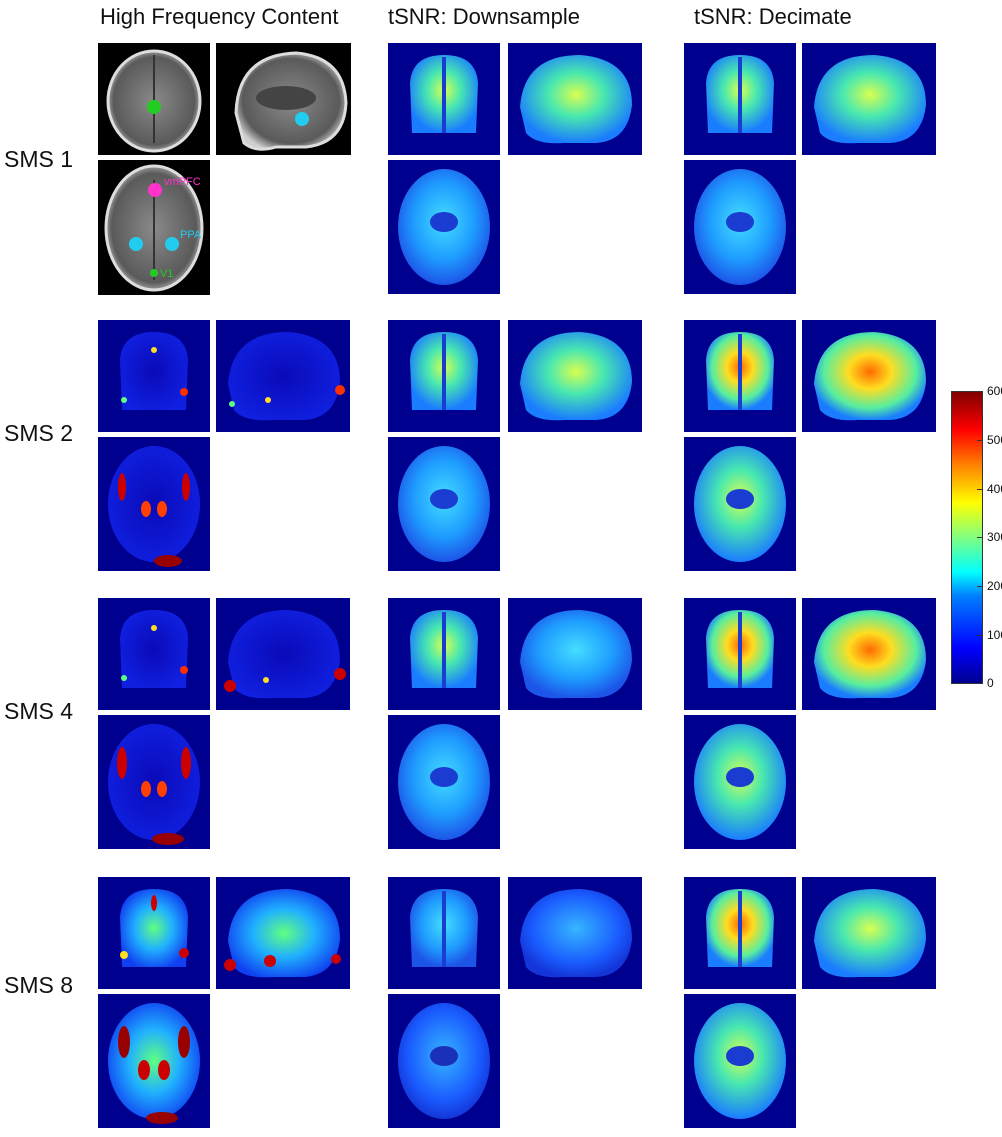 The height and width of the screenshot is (1137, 1002). I want to click on hf-coronal-sms2, so click(154, 376).